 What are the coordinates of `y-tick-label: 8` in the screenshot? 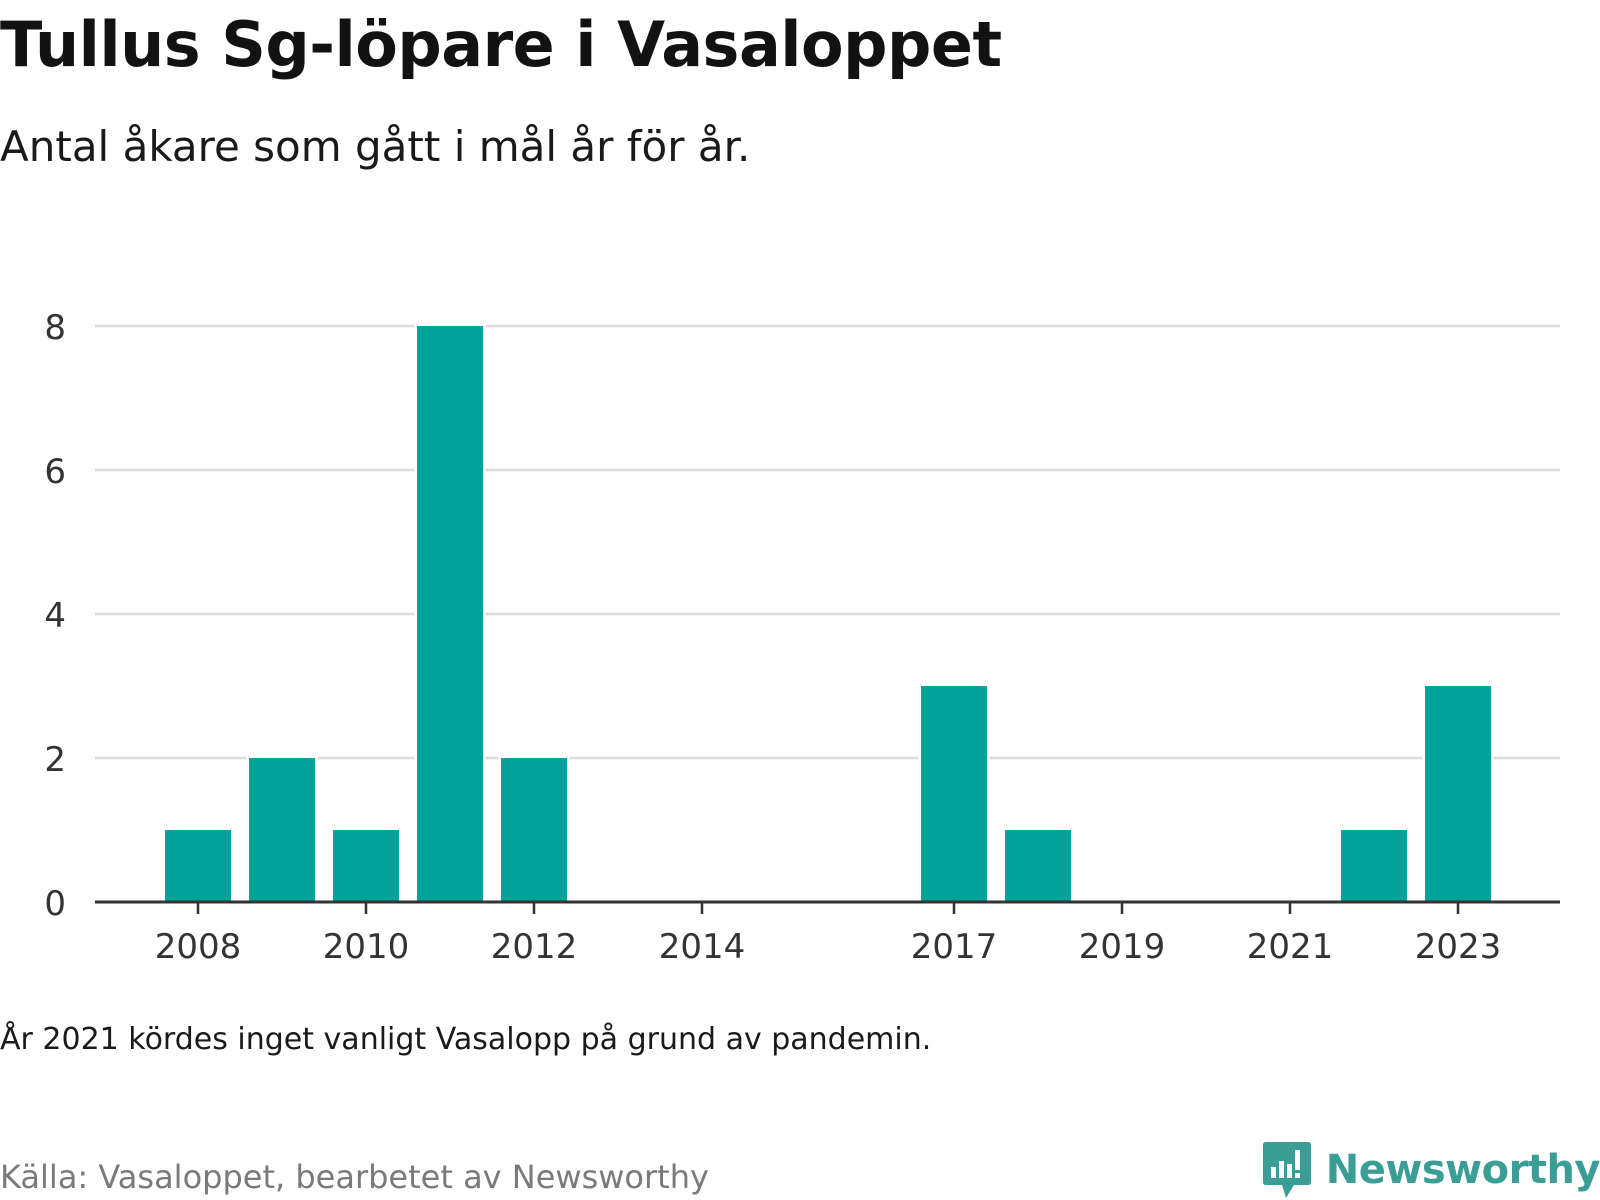 It's located at (55, 328).